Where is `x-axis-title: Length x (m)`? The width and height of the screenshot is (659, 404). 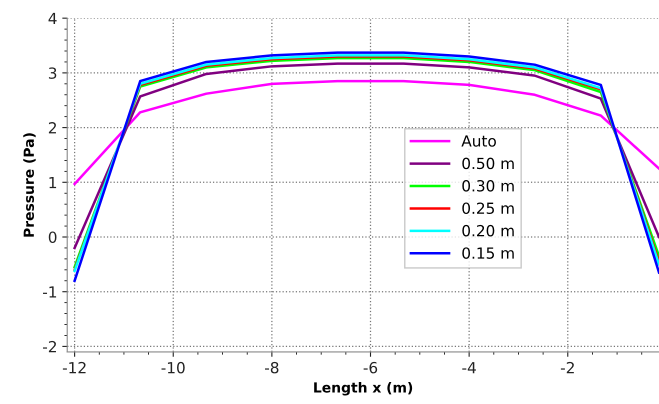 x-axis-title: Length x (m) is located at coordinates (363, 389).